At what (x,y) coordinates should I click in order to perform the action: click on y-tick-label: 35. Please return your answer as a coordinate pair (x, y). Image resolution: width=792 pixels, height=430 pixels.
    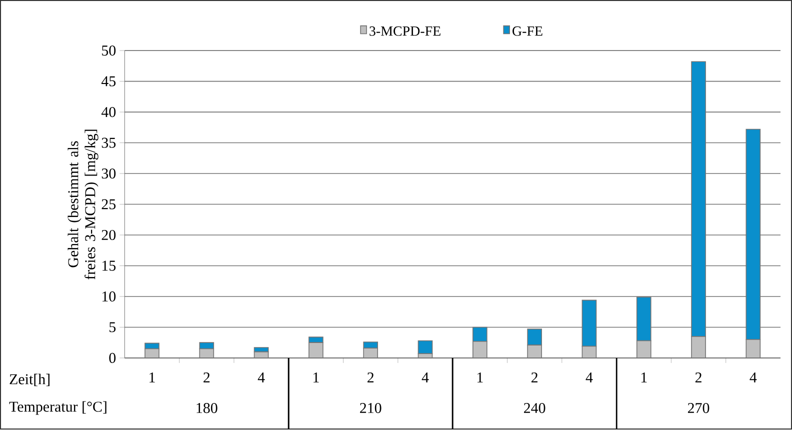
    Looking at the image, I should click on (109, 143).